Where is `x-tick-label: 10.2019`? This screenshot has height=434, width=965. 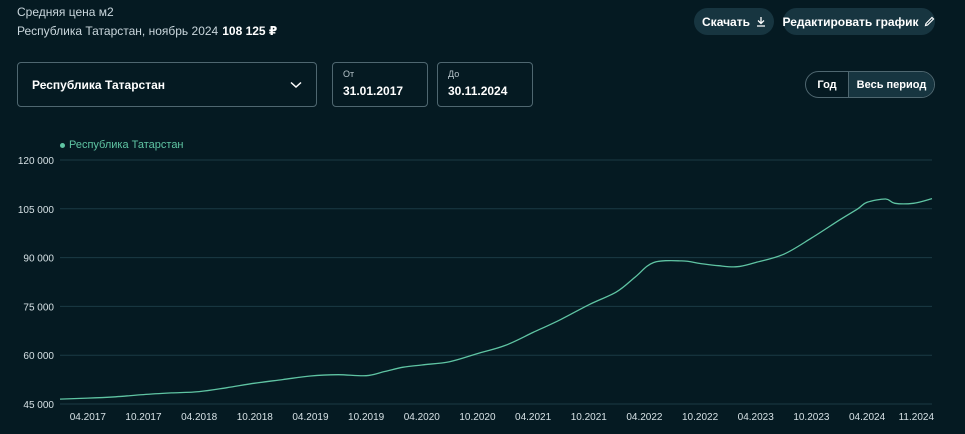 x-tick-label: 10.2019 is located at coordinates (366, 417).